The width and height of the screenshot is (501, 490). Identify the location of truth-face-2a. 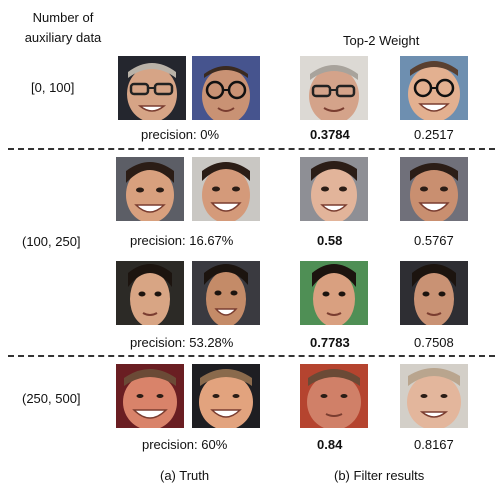
(150, 189).